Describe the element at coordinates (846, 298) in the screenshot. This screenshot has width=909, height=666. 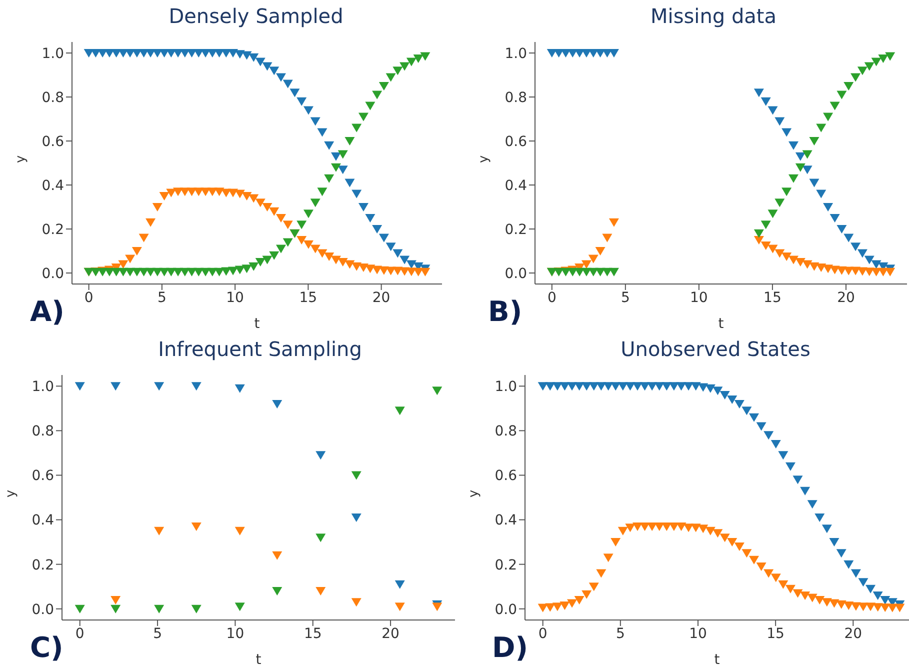
I see `x-tick-label: 20` at that location.